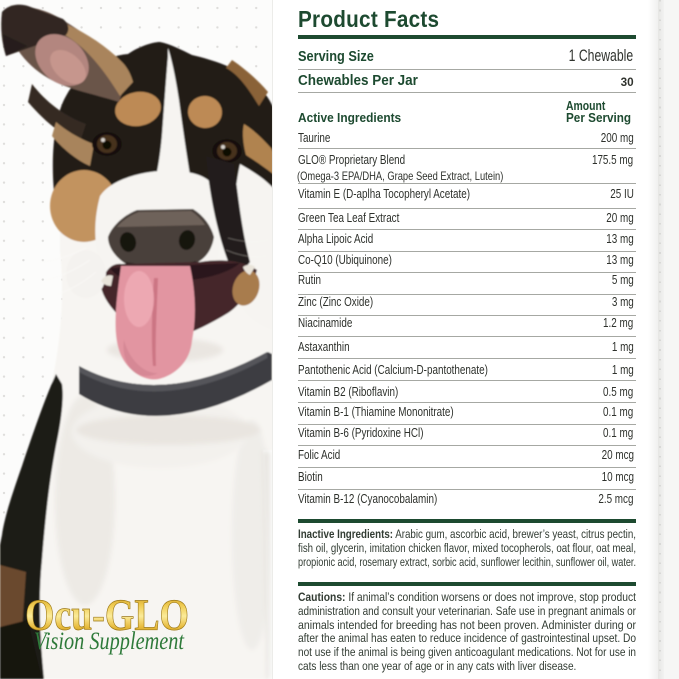 This screenshot has width=679, height=679. I want to click on svg-text: Vision Supplement, so click(109, 641).